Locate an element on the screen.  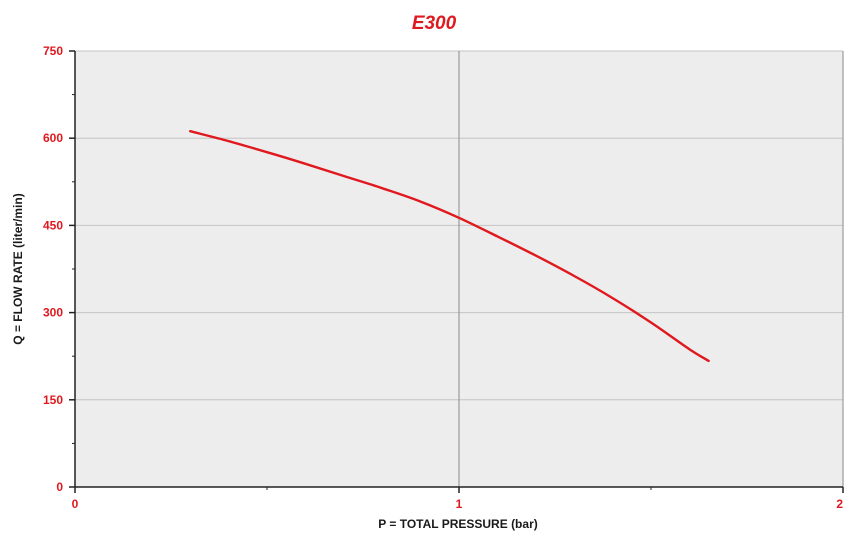
x-axis-label: P = TOTAL PRESSURE (bar) is located at coordinates (457, 524).